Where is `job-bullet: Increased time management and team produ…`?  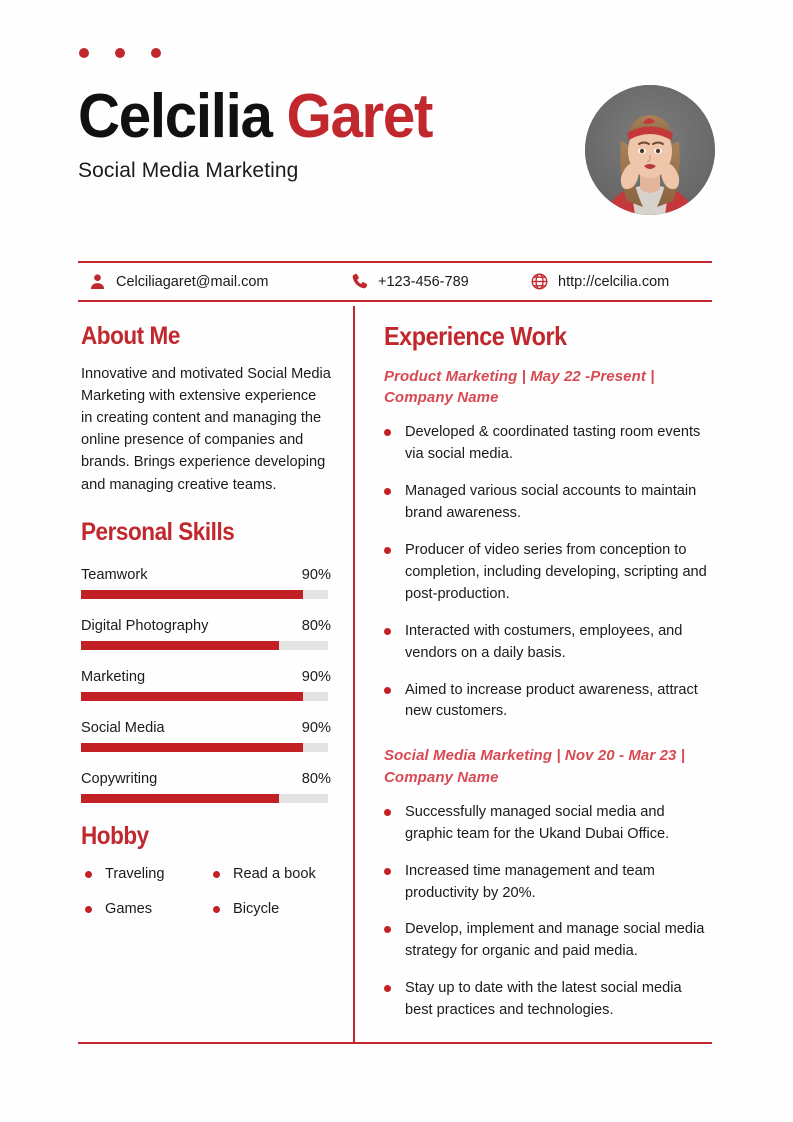
job-bullet: Increased time management and team produ… is located at coordinates (548, 883).